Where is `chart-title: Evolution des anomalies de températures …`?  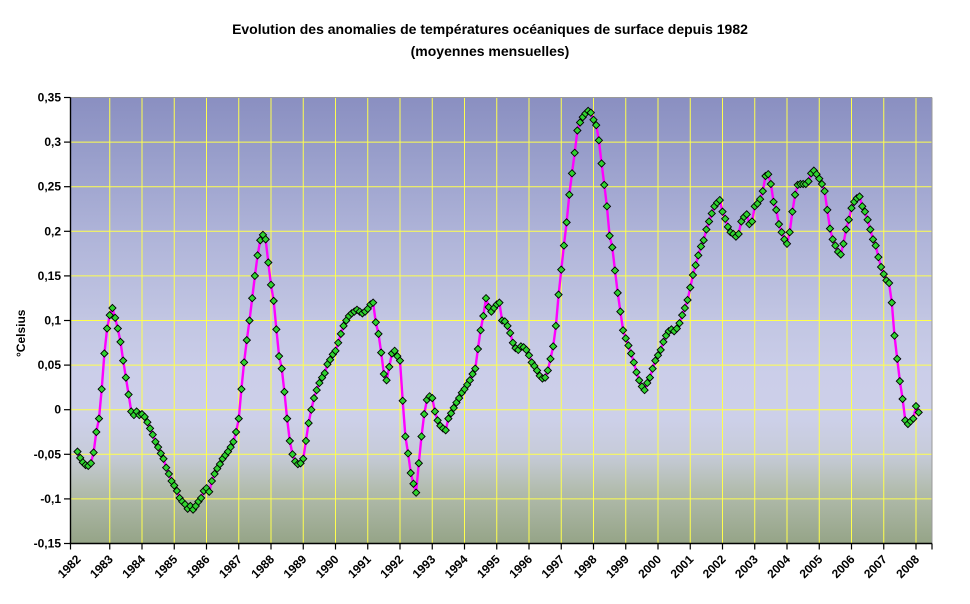
chart-title: Evolution des anomalies de températures … is located at coordinates (490, 29).